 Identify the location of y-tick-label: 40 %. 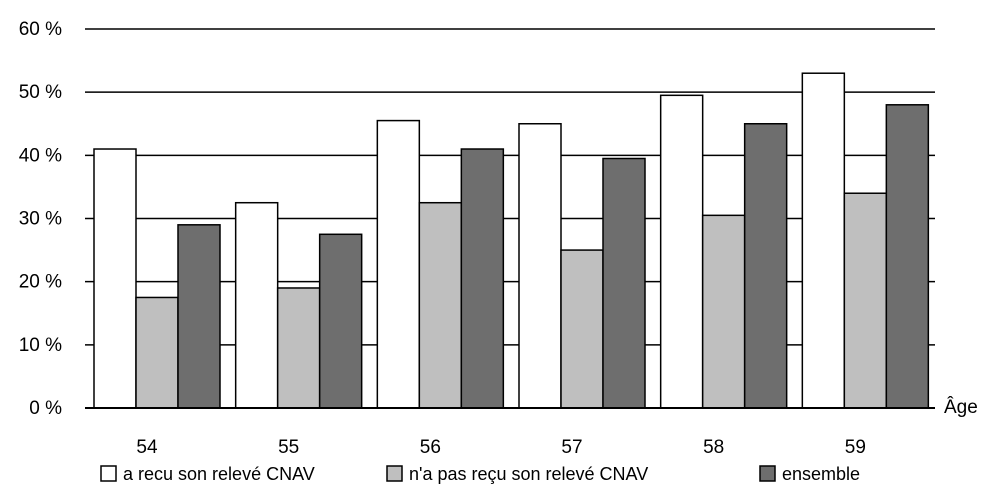
(40, 155).